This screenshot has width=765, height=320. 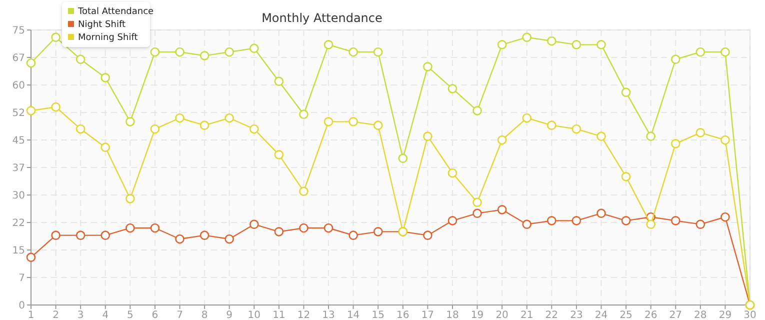 I want to click on y-tick-label: 30, so click(x=18, y=196).